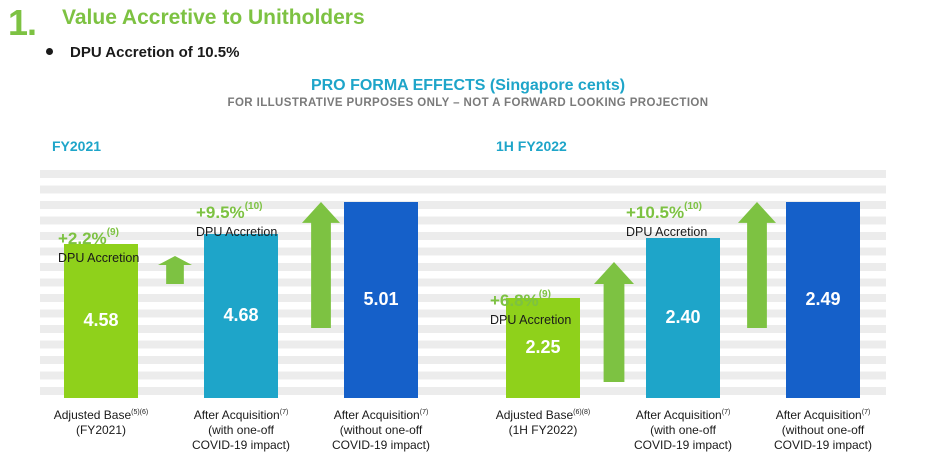  I want to click on bar-value-label: 2.25, so click(543, 347).